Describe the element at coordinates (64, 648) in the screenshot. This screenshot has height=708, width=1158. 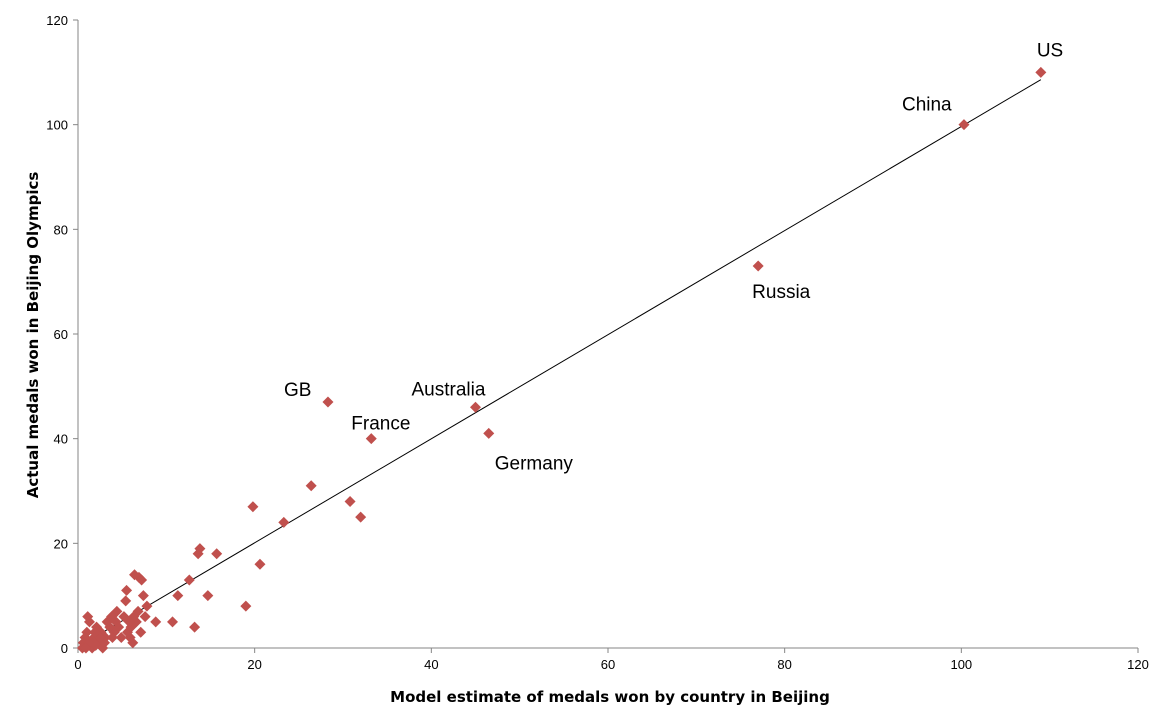
I see `y-tick-label: 0` at that location.